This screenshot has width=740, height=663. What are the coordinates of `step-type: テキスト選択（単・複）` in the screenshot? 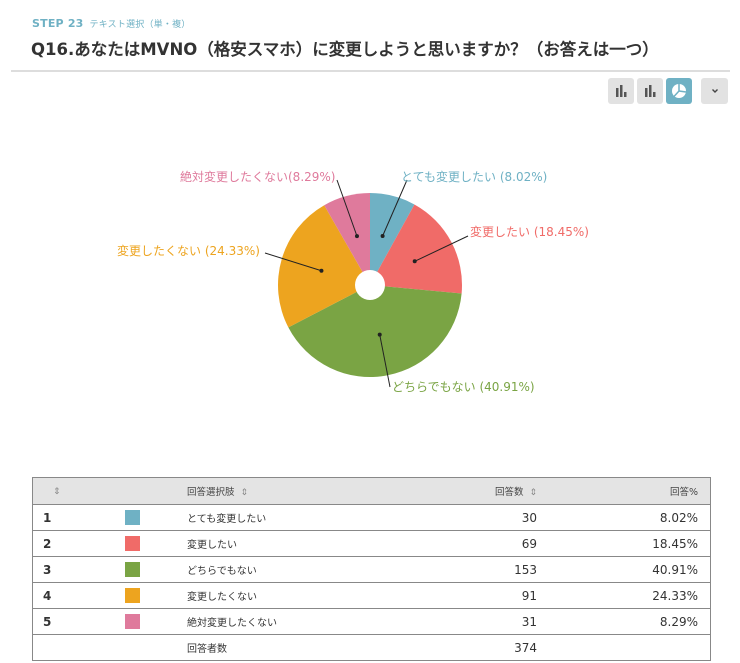 It's located at (140, 25).